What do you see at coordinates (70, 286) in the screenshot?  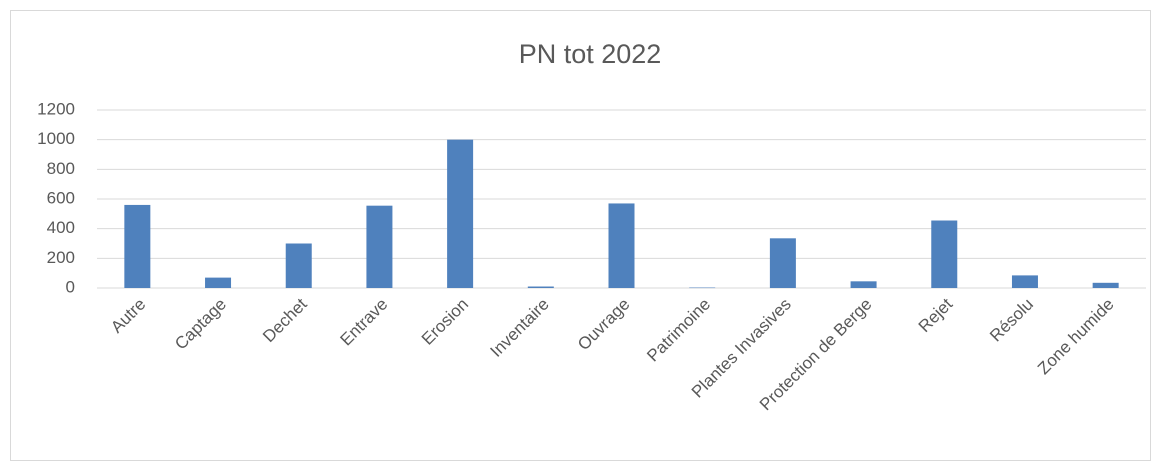 I see `y-tick-label: 0` at bounding box center [70, 286].